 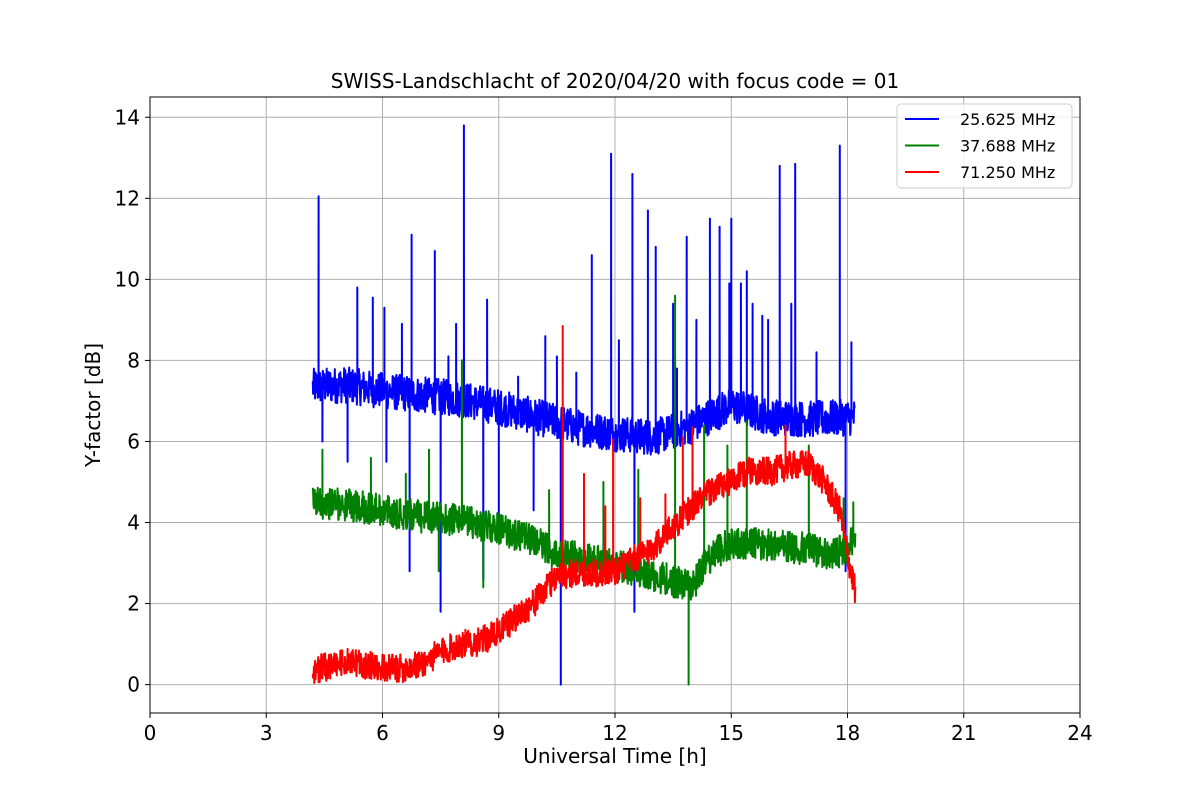 What do you see at coordinates (150, 733) in the screenshot?
I see `x-tick-label: 0` at bounding box center [150, 733].